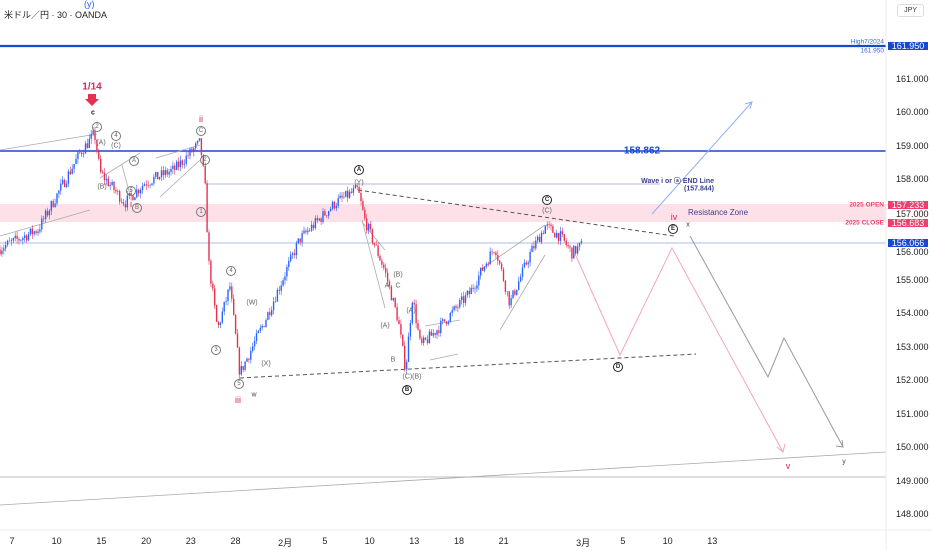 The height and width of the screenshot is (550, 932). I want to click on time-tick: 13, so click(712, 541).